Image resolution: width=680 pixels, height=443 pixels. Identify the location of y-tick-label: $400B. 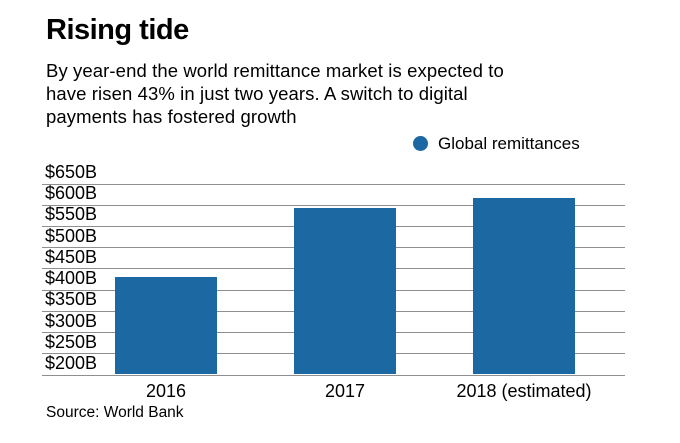
(71, 278).